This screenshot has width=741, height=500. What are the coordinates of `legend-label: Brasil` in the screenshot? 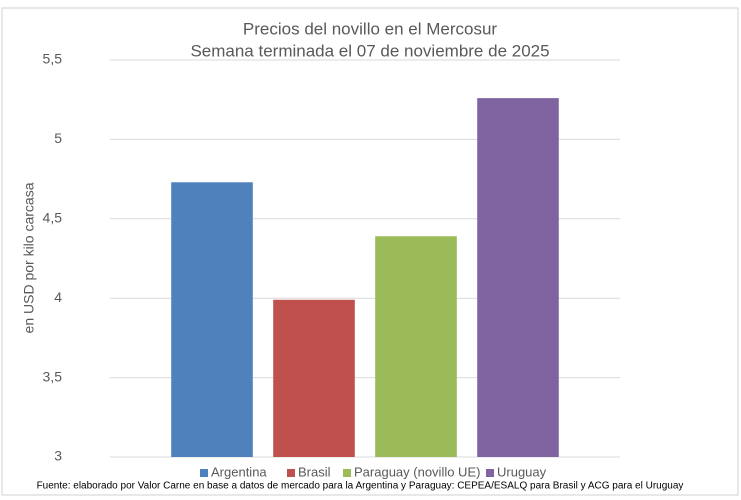 It's located at (314, 471).